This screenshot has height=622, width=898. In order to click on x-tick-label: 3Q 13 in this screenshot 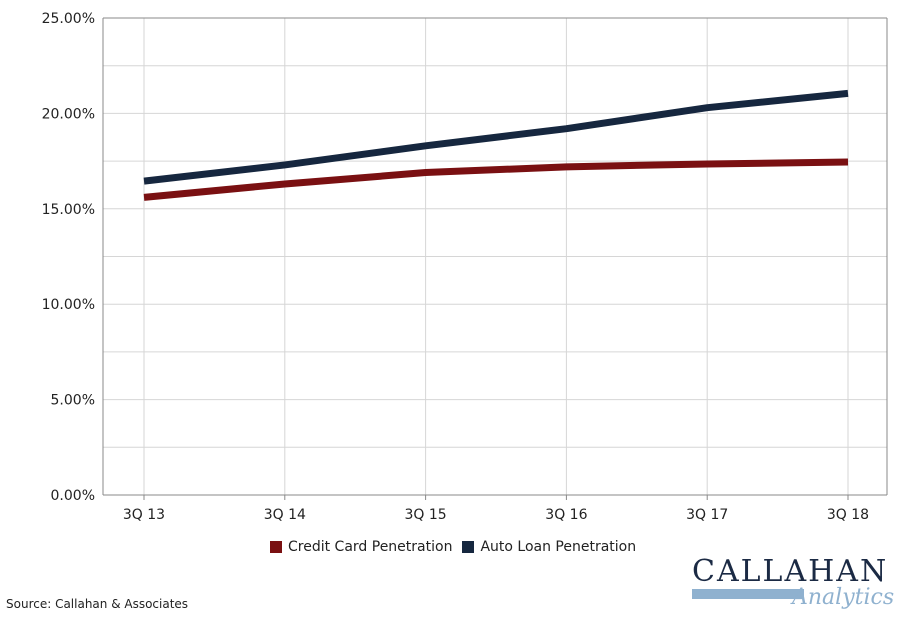, I will do `click(144, 515)`.